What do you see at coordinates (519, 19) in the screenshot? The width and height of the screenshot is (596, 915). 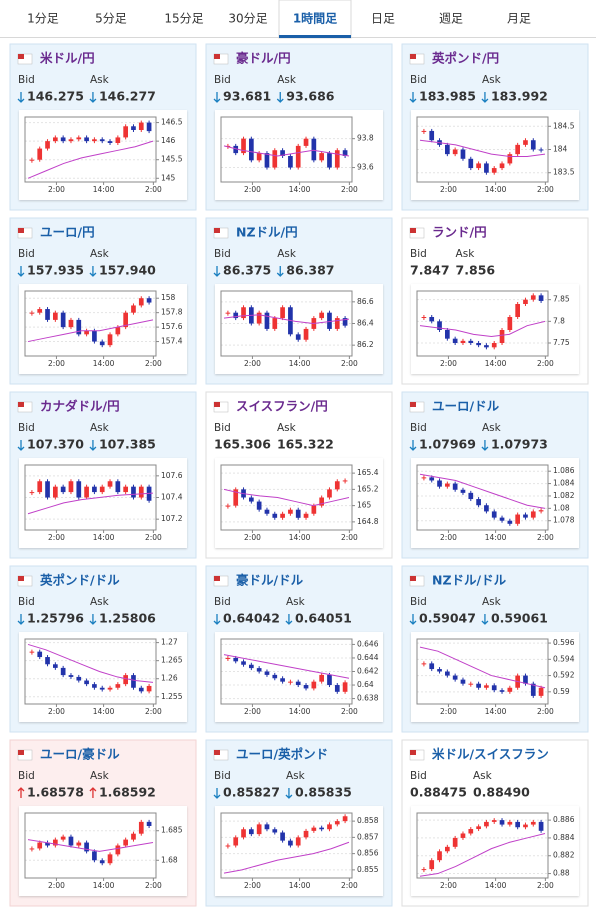 I see `tab: 月足` at bounding box center [519, 19].